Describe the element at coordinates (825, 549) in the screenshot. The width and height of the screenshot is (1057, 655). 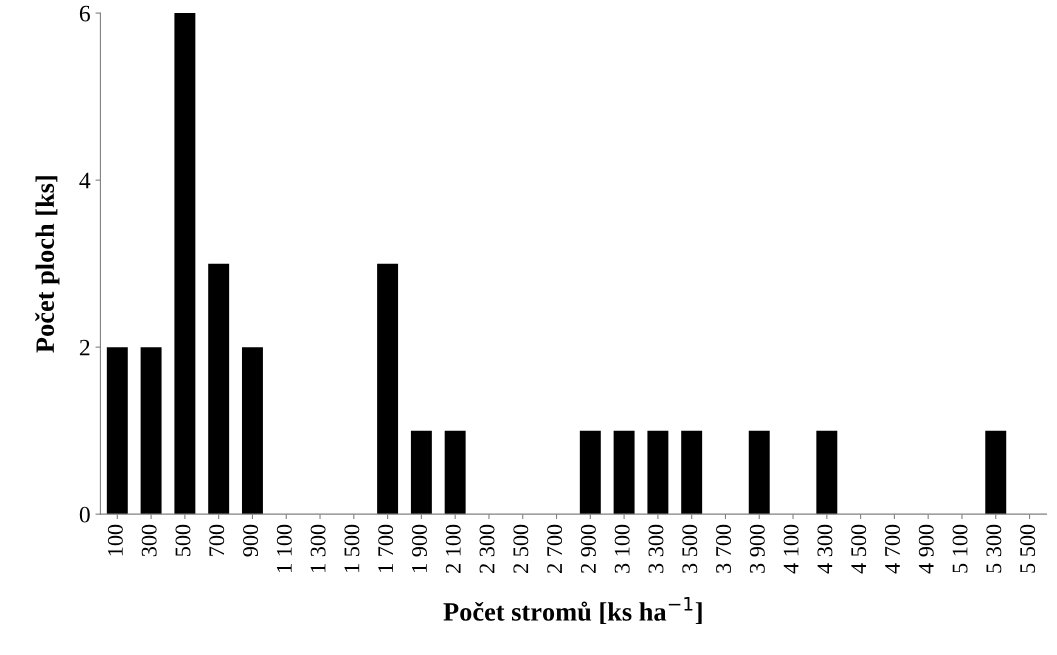
I see `x-tick-label: 4 300` at that location.